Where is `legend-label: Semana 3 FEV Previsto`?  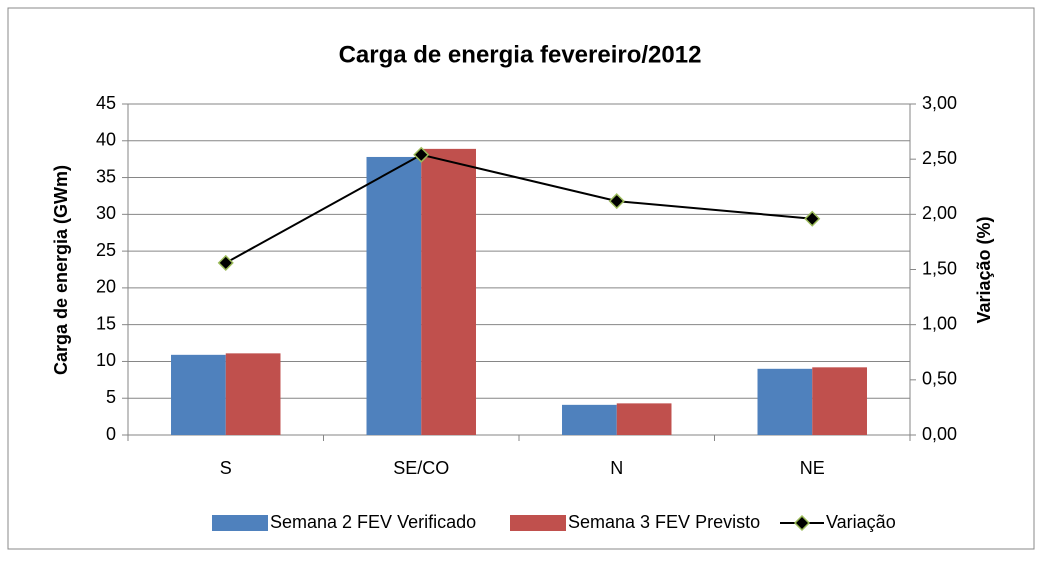 legend-label: Semana 3 FEV Previsto is located at coordinates (664, 522).